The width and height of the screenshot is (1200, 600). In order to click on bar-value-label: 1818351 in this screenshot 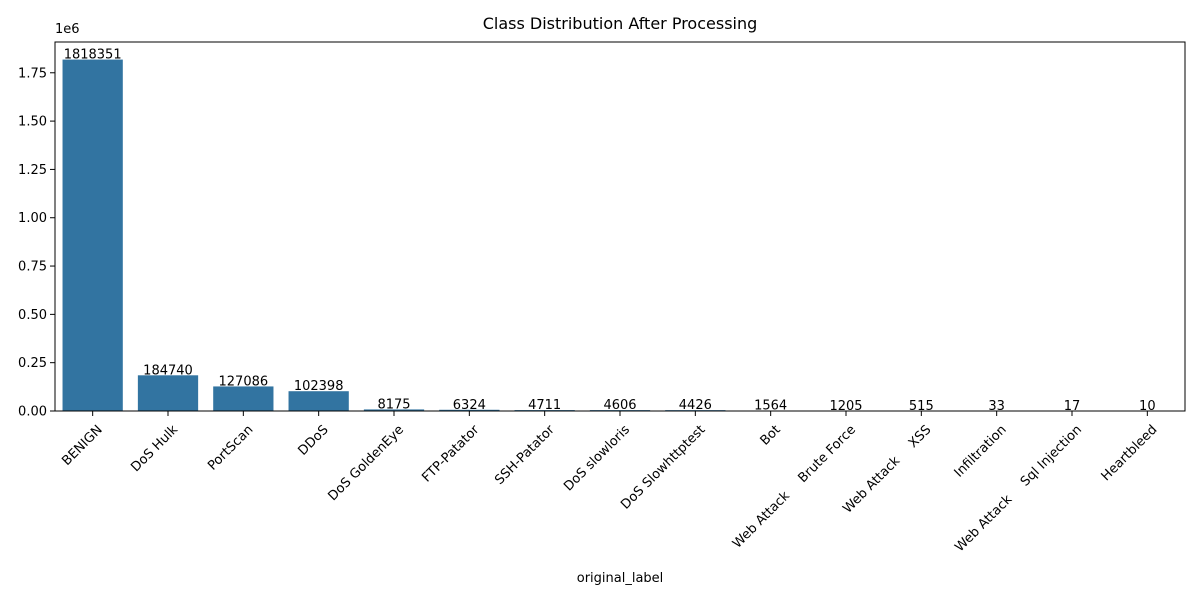, I will do `click(93, 55)`.